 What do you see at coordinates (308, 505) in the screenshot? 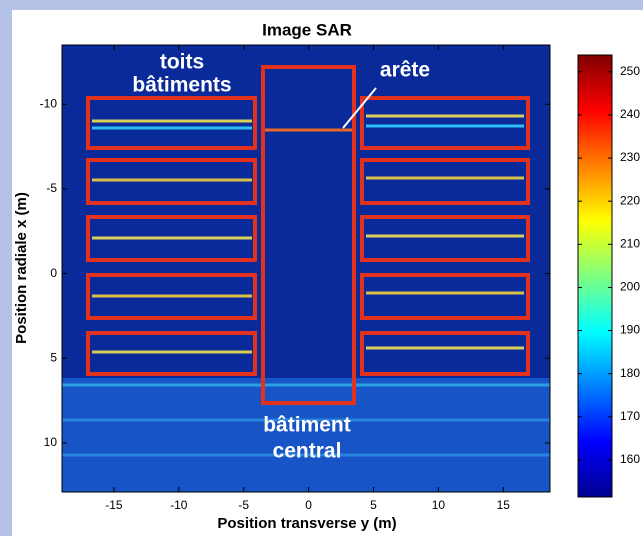
I see `x-tick-label: 0` at bounding box center [308, 505].